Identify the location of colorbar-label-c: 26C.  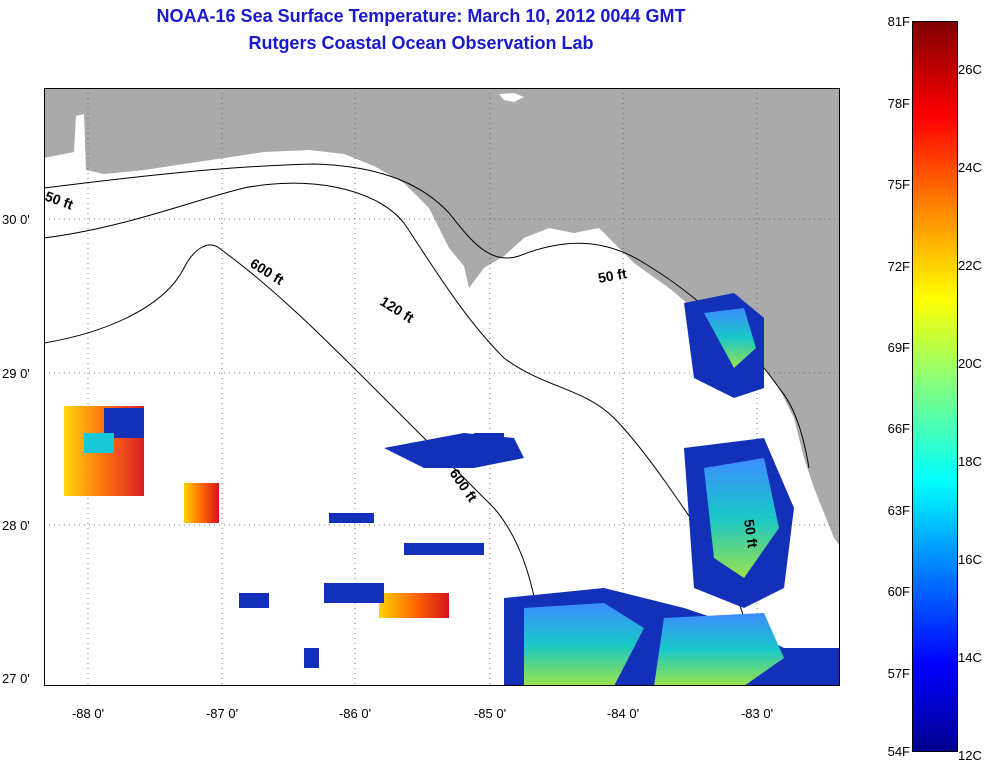
(970, 69).